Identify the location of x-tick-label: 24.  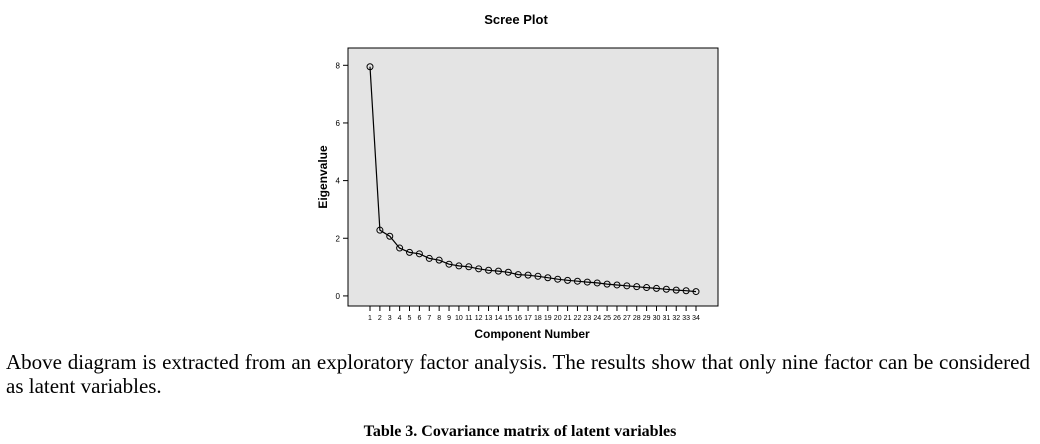
(597, 318).